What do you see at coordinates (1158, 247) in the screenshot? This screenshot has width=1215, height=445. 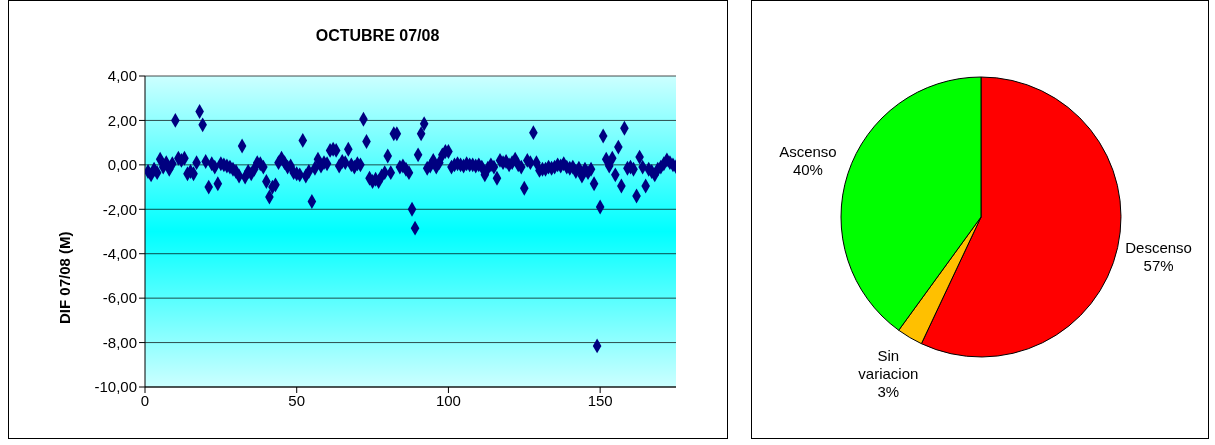 I see `slice-label: Descenso` at bounding box center [1158, 247].